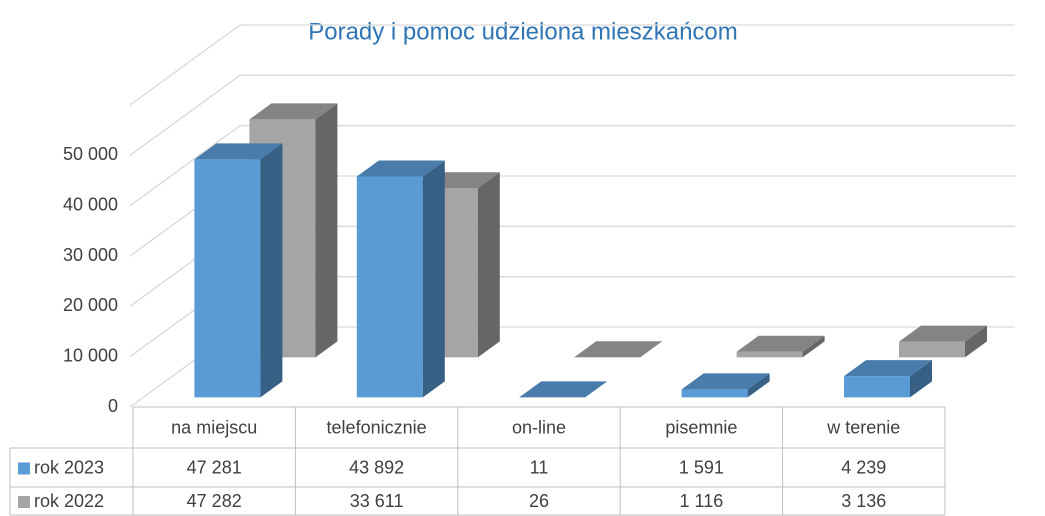  Describe the element at coordinates (377, 501) in the screenshot. I see `table-value: 33 611` at that location.